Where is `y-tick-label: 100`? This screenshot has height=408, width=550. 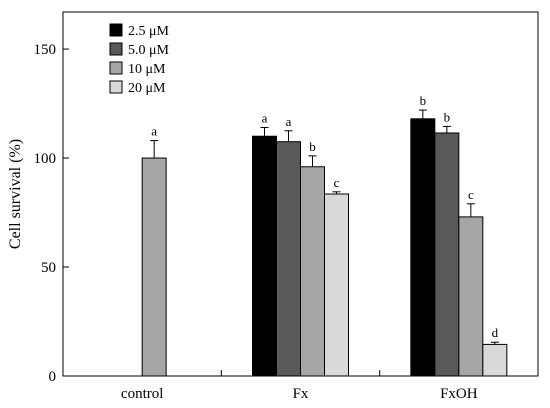 y-tick-label: 100 is located at coordinates (45, 159).